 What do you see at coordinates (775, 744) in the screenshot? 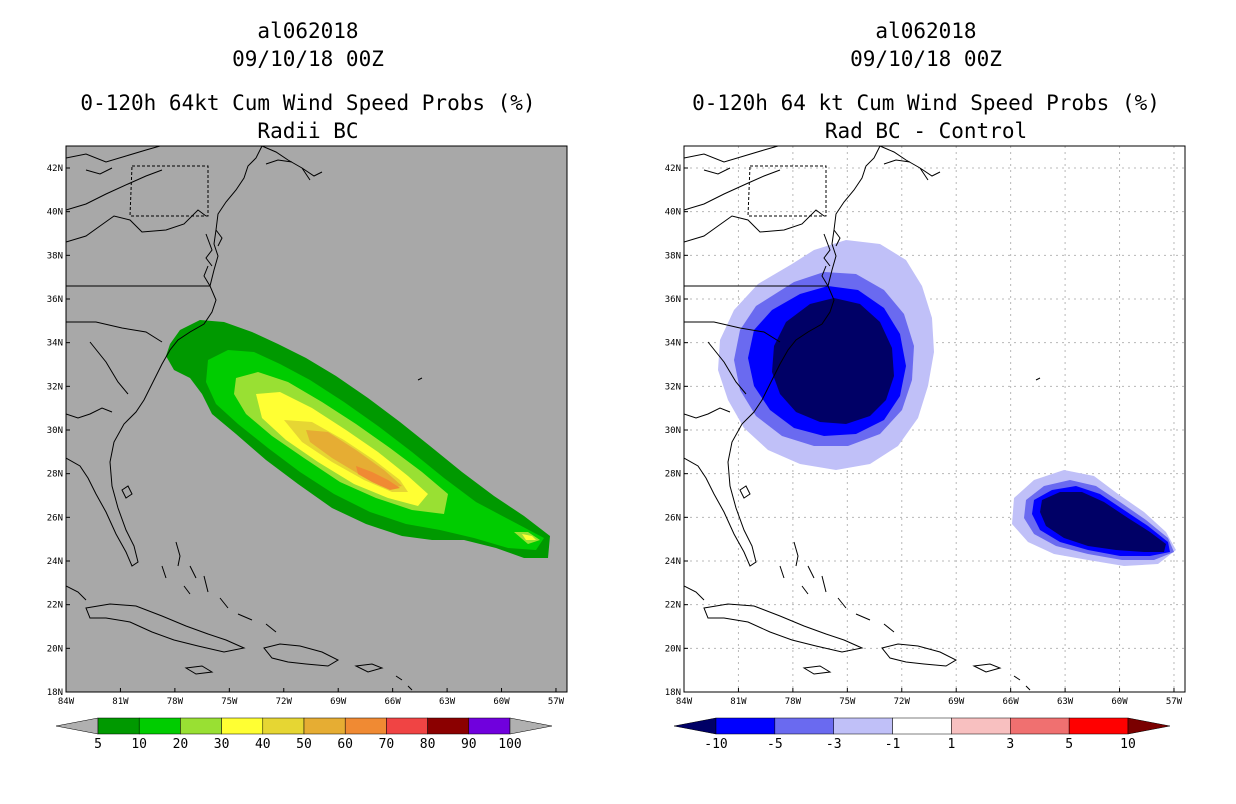
I see `colorbar-label: -5` at bounding box center [775, 744].